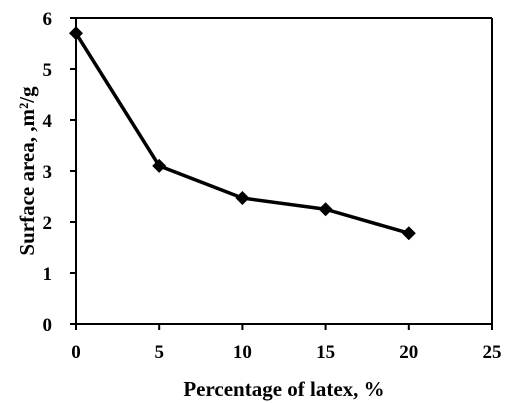 This screenshot has height=403, width=507. Describe the element at coordinates (159, 352) in the screenshot. I see `x-tick-label: 5` at that location.